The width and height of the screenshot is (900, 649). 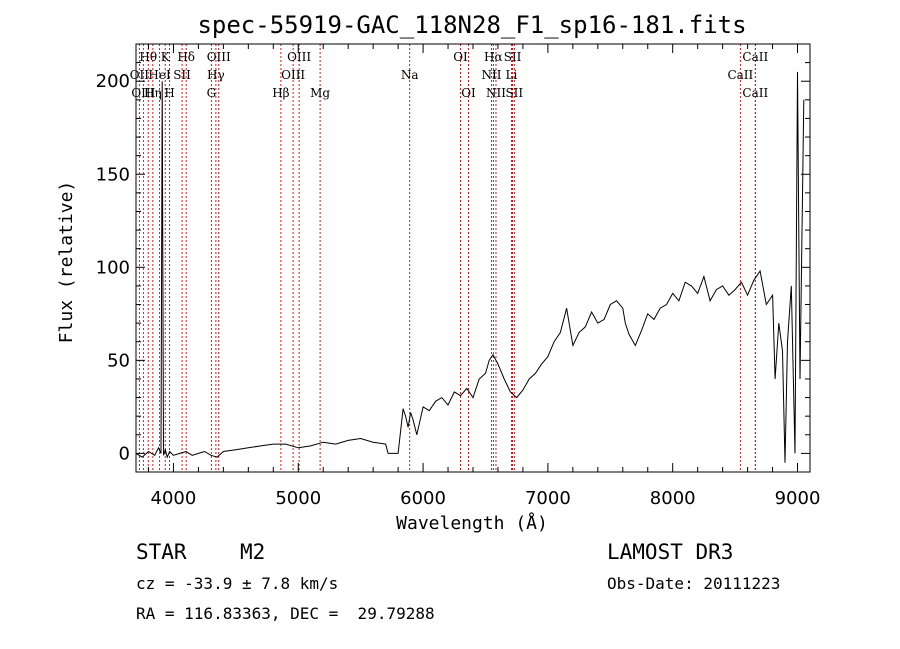 I want to click on object-class: STAR, so click(x=161, y=552).